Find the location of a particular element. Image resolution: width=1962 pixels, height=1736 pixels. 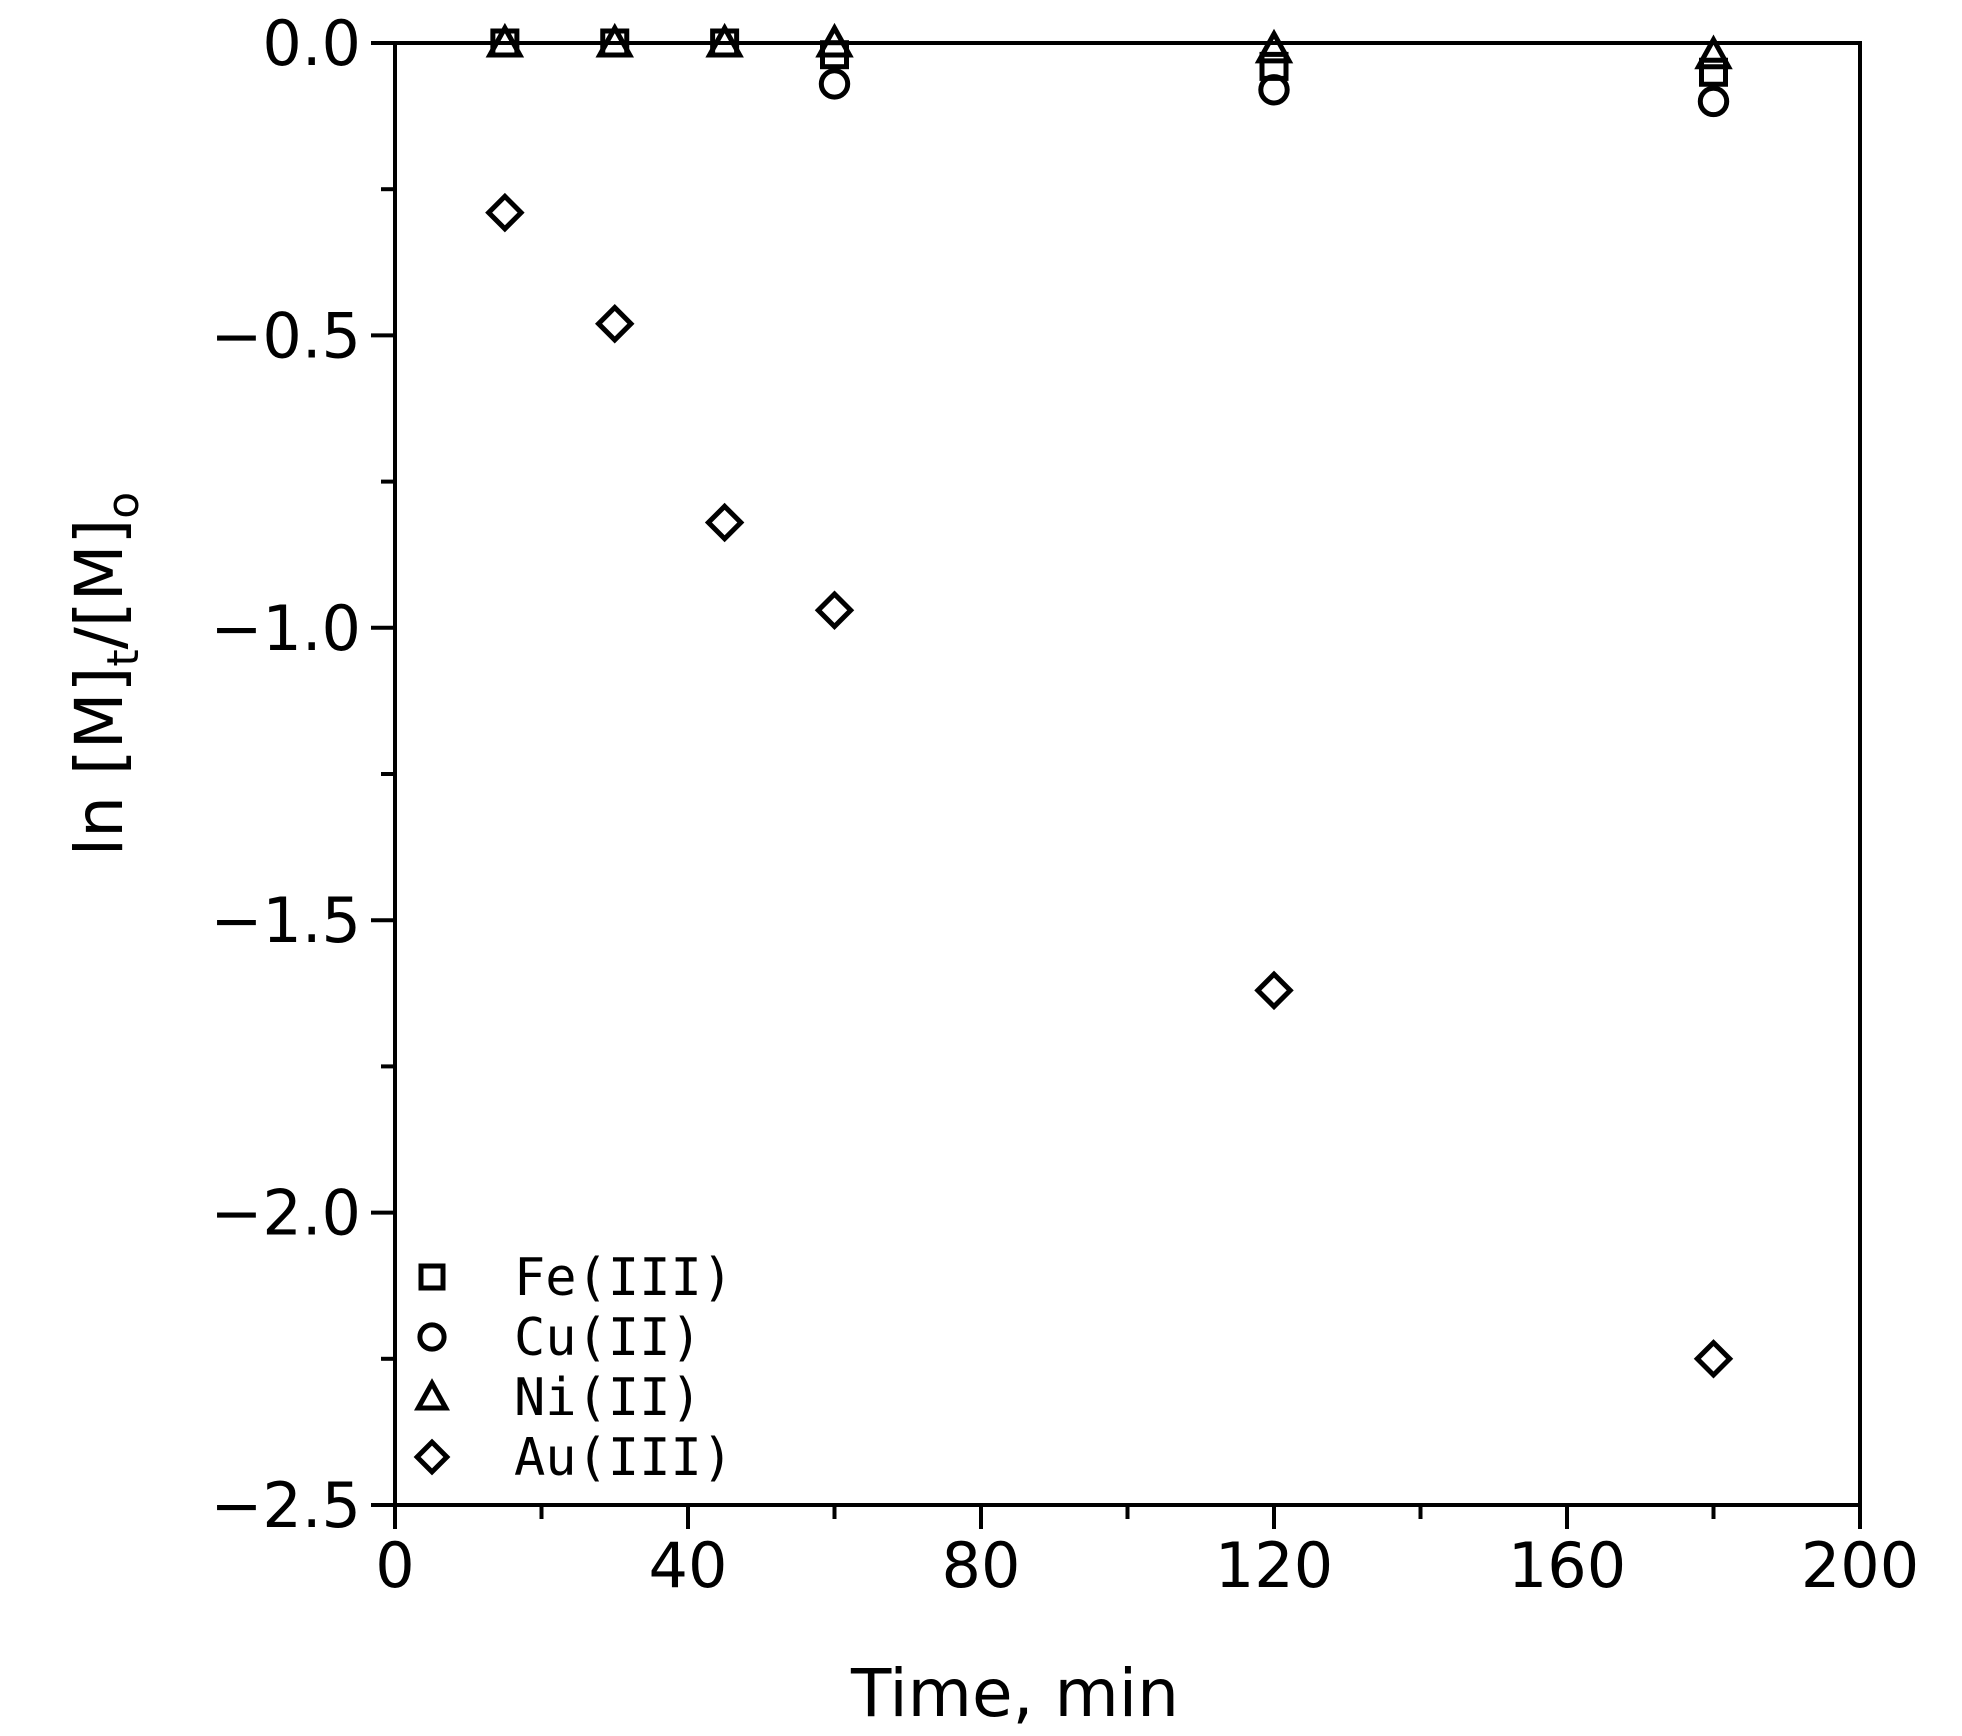

x-axis-title: Time, min is located at coordinates (1014, 1693).